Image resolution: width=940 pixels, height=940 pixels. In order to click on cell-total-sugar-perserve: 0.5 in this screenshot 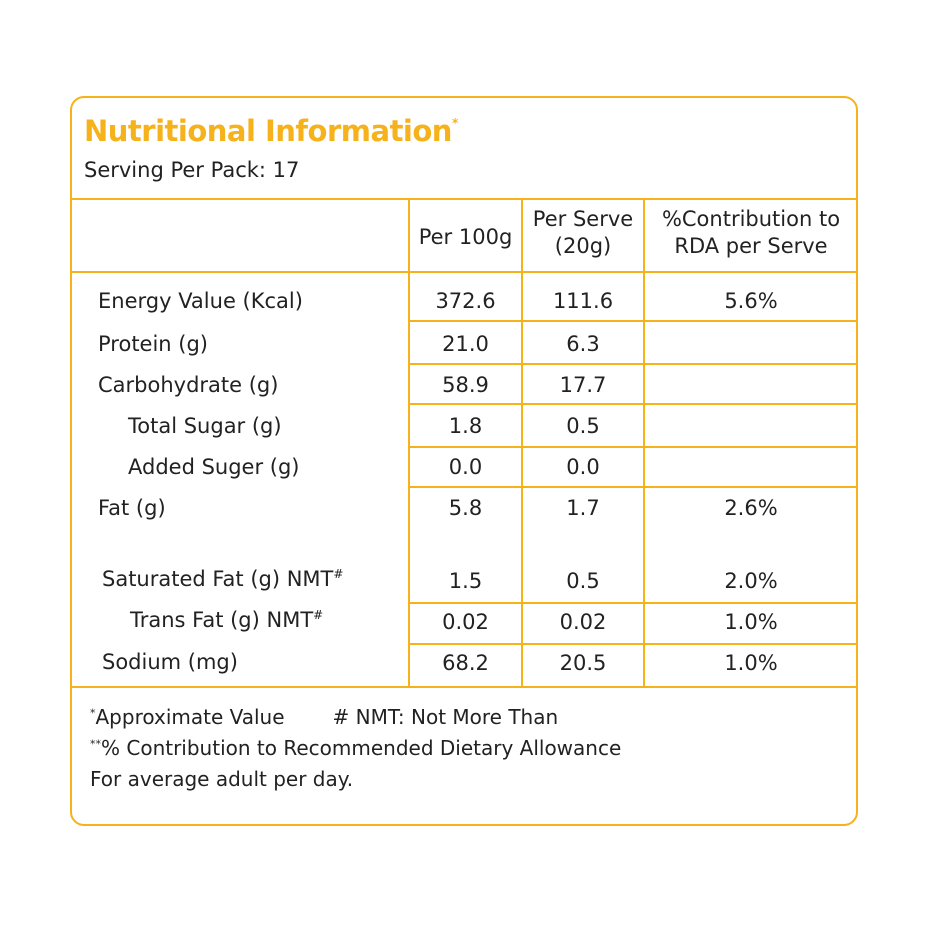, I will do `click(583, 426)`.